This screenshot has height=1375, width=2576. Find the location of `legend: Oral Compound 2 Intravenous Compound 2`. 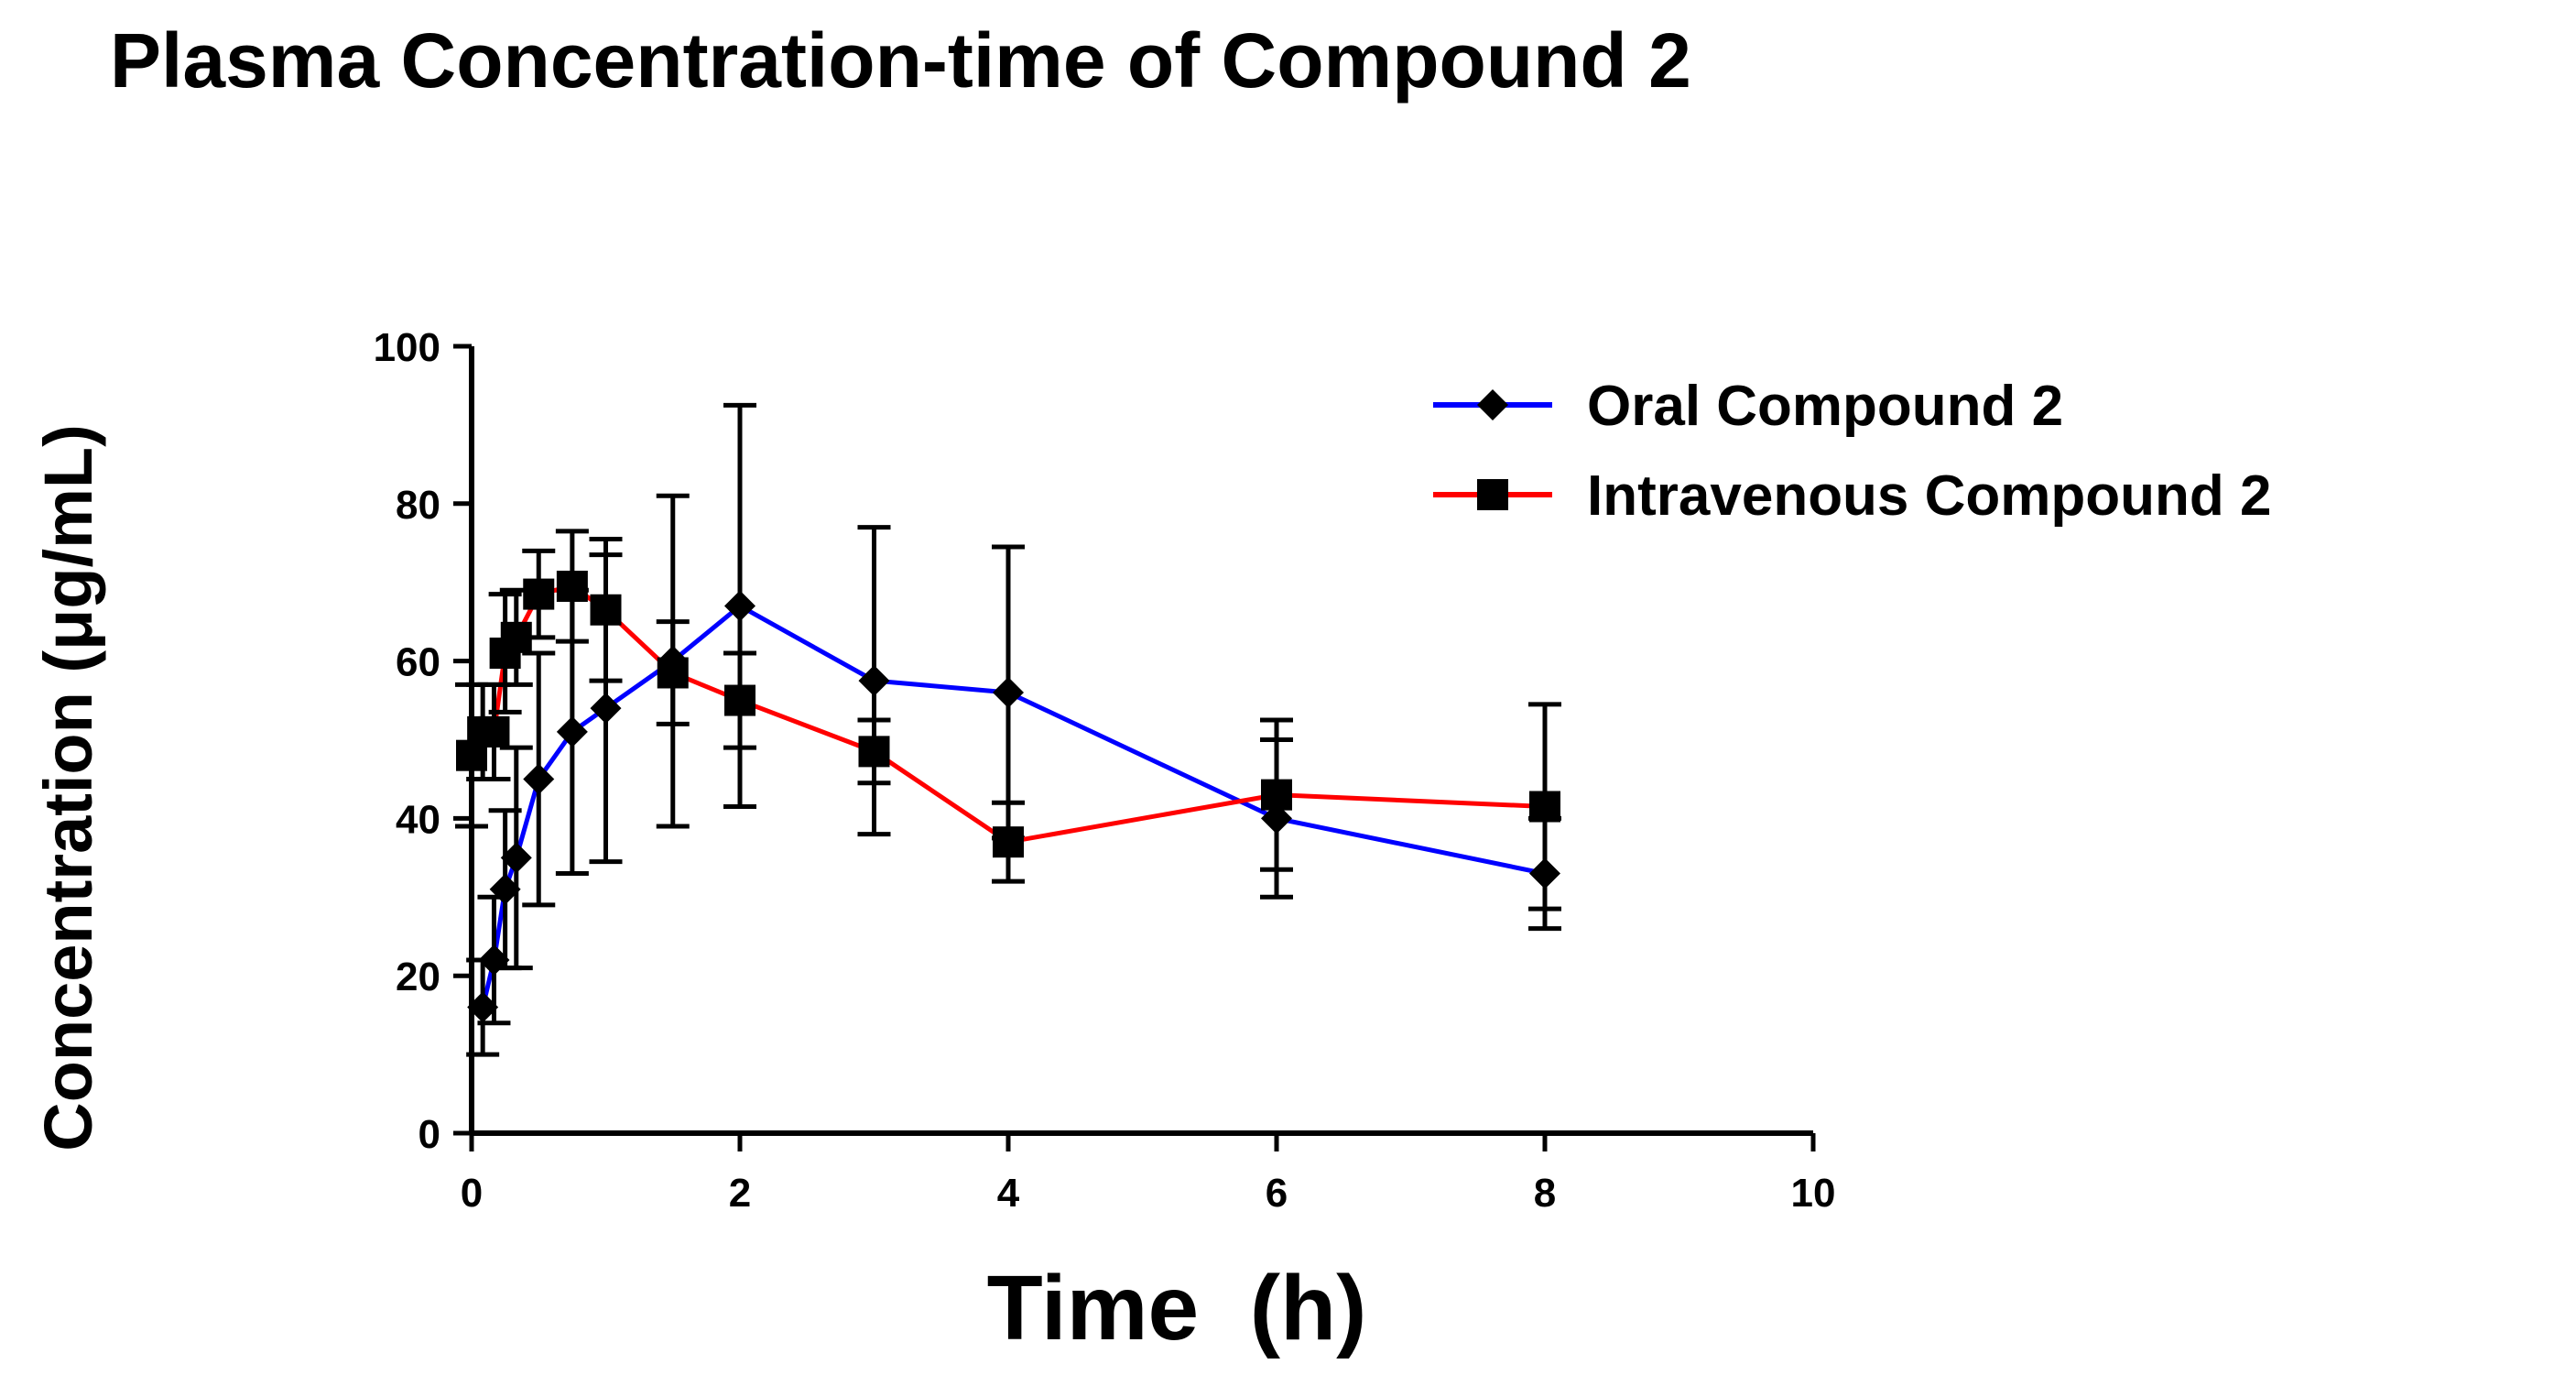

legend: Oral Compound 2 Intravenous Compound 2 is located at coordinates (1852, 452).